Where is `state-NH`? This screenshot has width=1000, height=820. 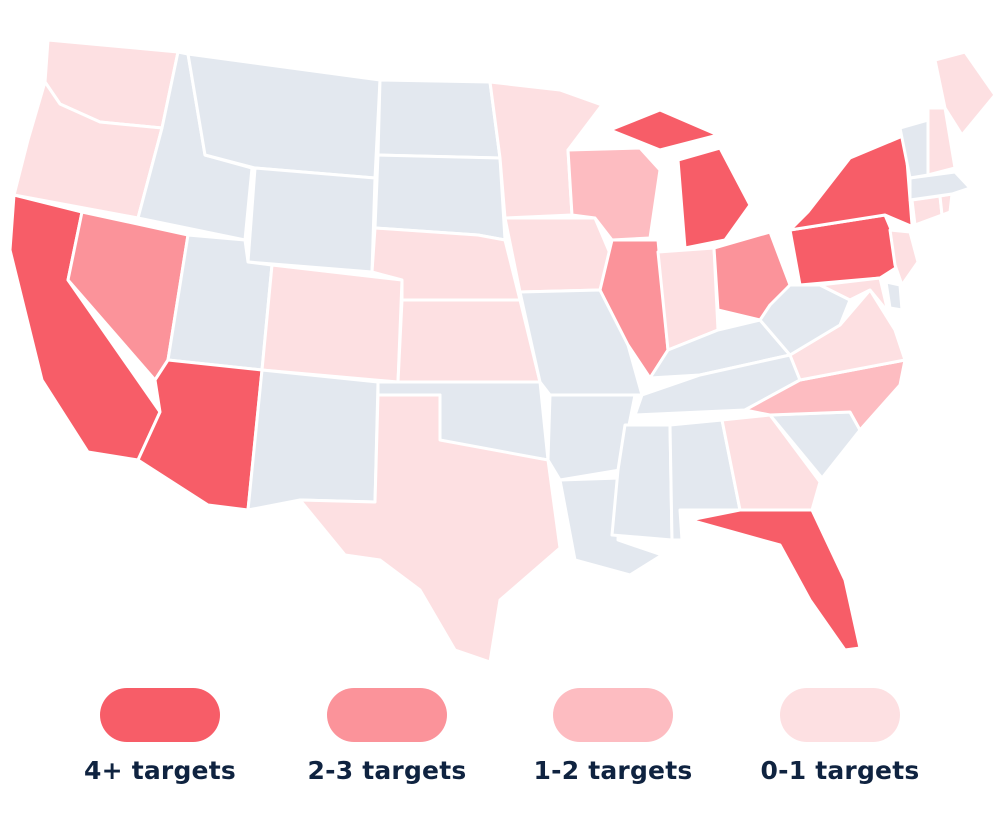
state-NH is located at coordinates (941, 141).